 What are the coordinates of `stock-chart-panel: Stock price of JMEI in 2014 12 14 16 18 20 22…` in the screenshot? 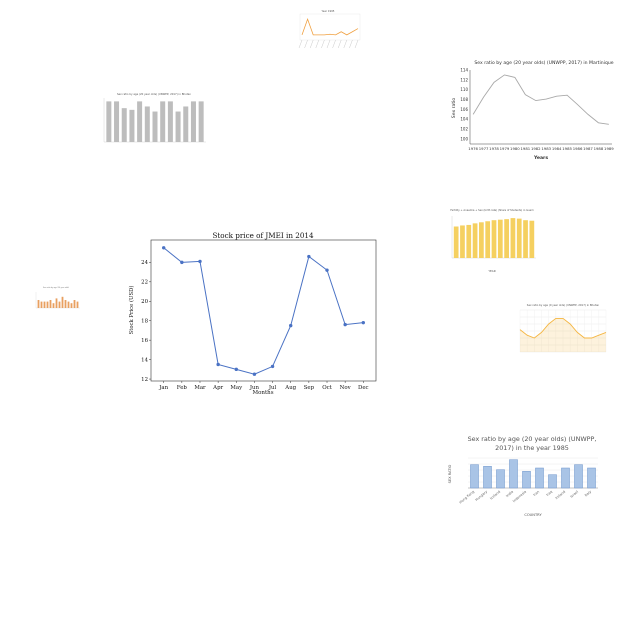 It's located at (255, 312).